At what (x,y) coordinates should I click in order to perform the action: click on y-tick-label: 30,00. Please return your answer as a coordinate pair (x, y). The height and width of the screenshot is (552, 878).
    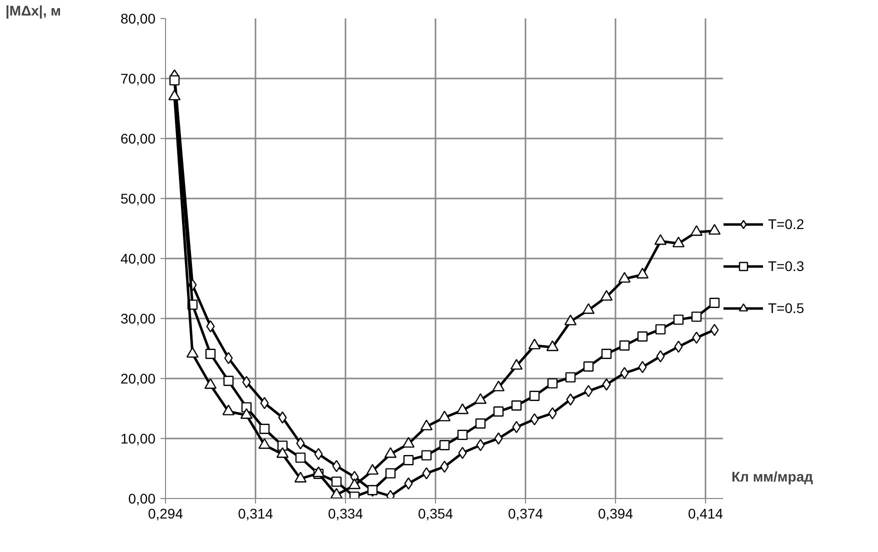
    Looking at the image, I should click on (138, 318).